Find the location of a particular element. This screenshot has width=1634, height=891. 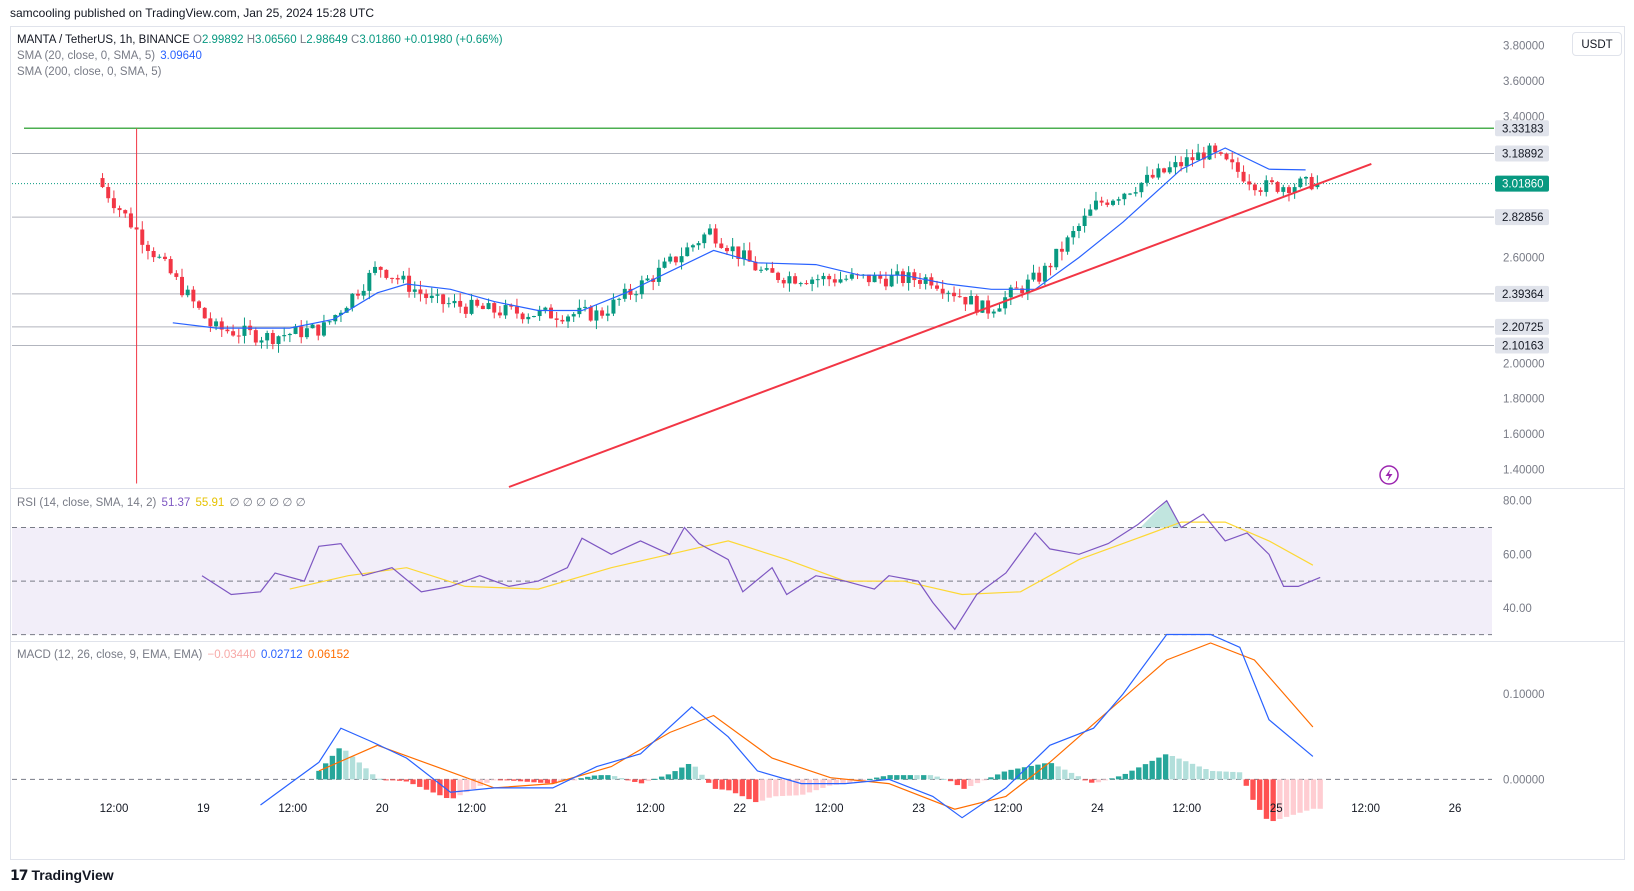

macd-tick-label: 0.00000 is located at coordinates (1524, 780).